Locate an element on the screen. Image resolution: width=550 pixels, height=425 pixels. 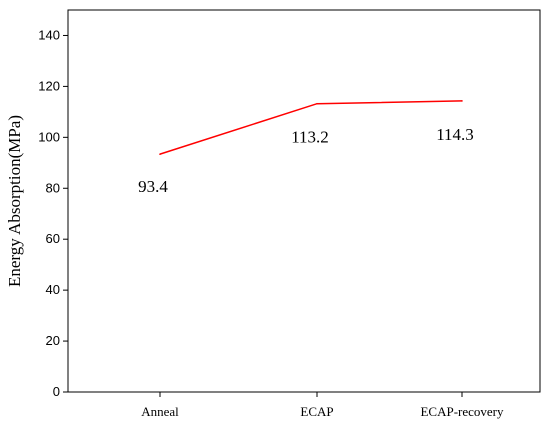
y-tick-label: 60 is located at coordinates (53, 238).